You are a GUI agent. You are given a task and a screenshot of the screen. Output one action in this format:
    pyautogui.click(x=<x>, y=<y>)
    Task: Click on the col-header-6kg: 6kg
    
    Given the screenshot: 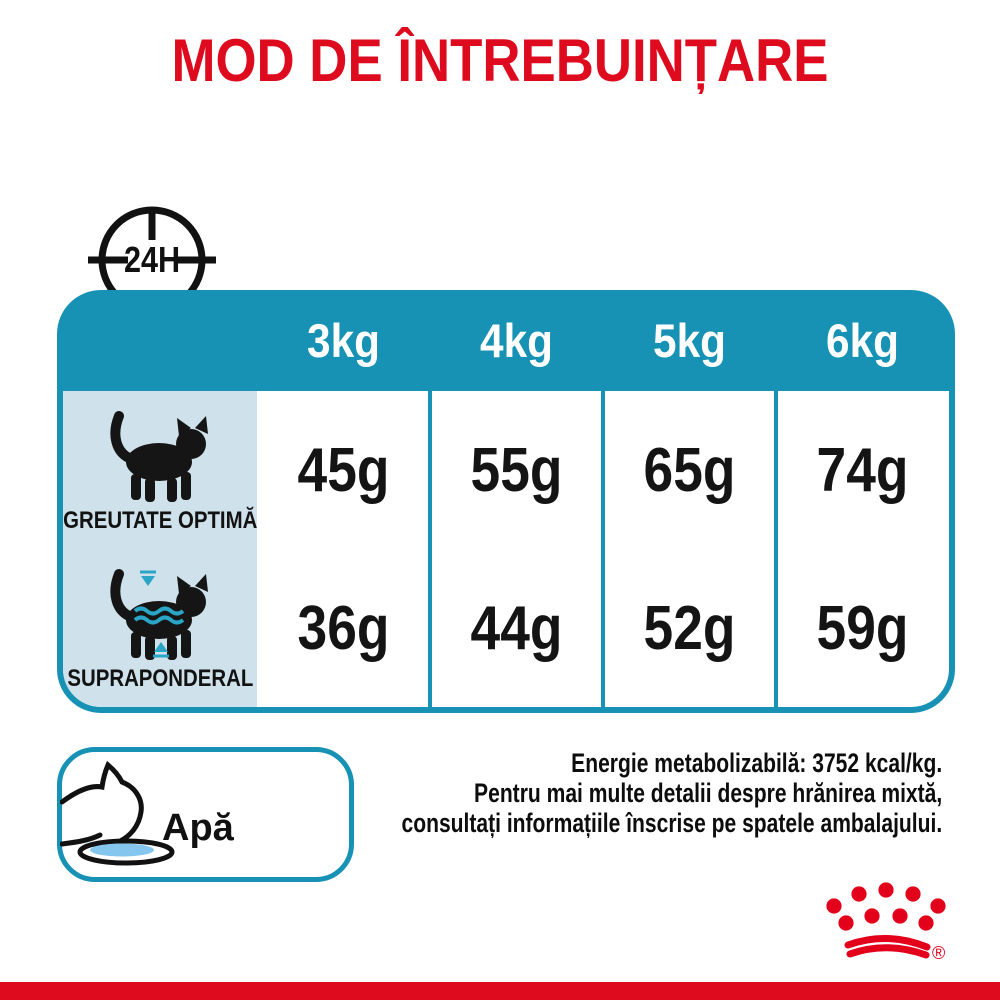 What is the action you would take?
    pyautogui.click(x=862, y=340)
    